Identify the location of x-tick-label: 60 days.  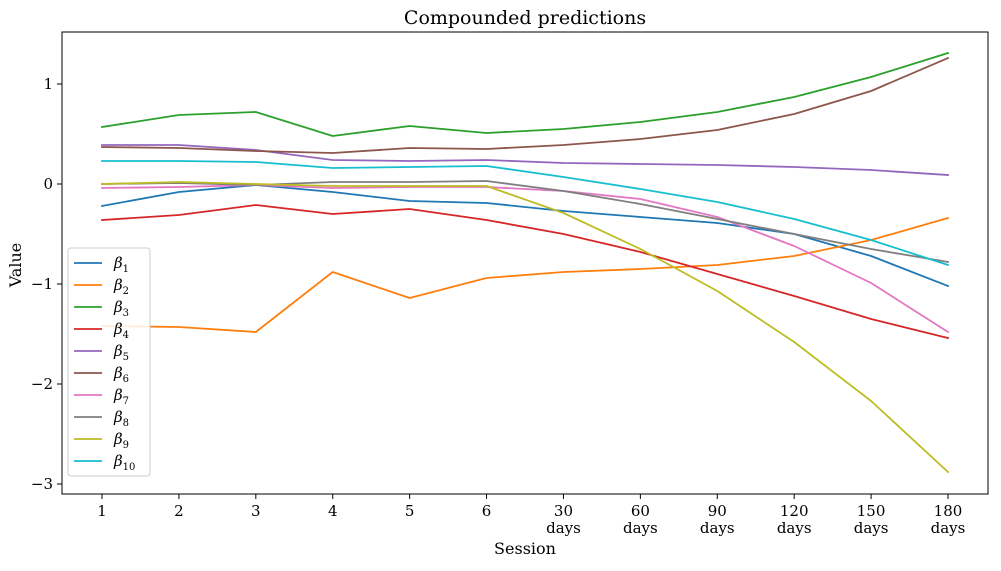
(640, 519).